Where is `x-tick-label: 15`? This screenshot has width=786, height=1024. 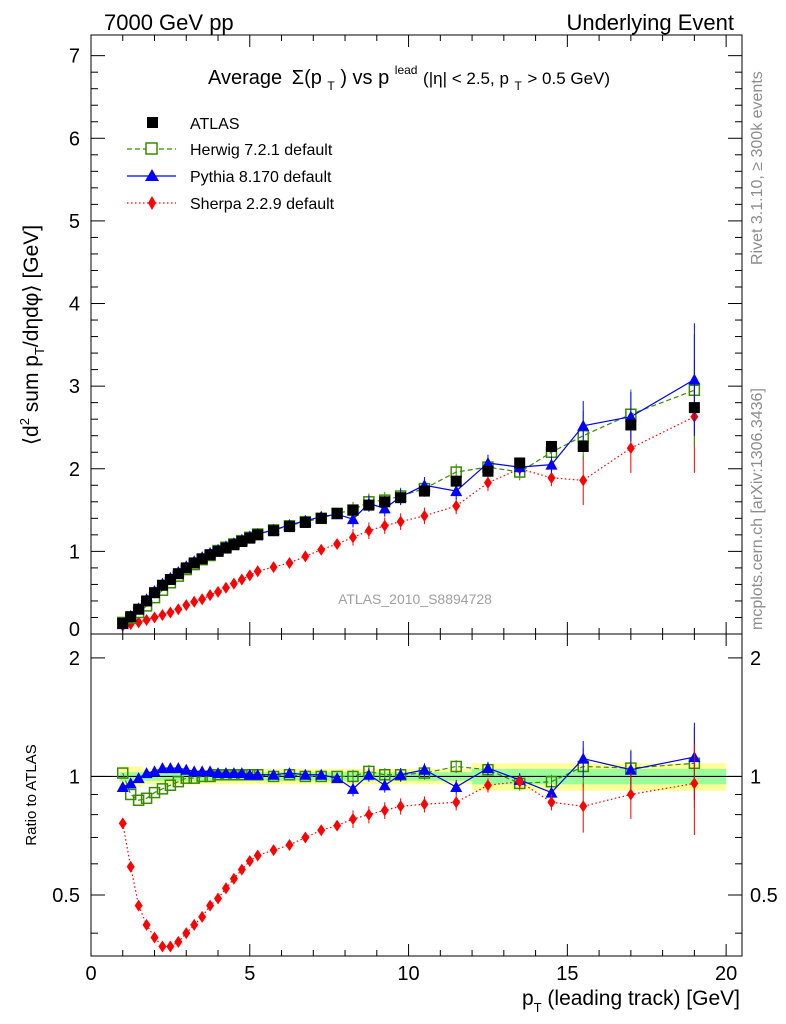 x-tick-label: 15 is located at coordinates (567, 974).